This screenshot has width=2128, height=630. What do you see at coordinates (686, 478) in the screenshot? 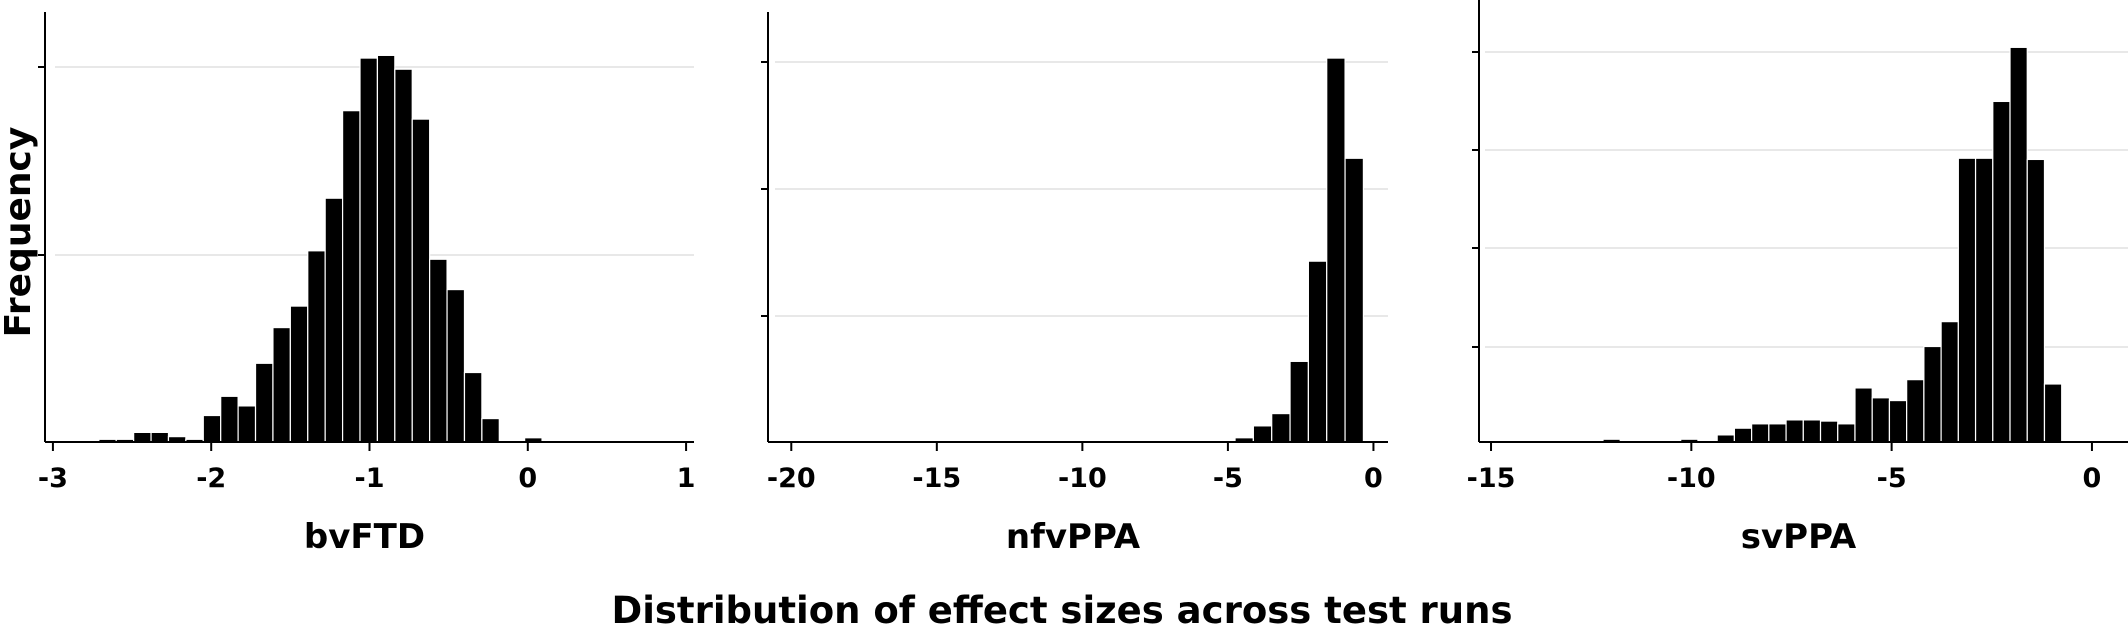
I see `x-tick-label: 1` at bounding box center [686, 478].